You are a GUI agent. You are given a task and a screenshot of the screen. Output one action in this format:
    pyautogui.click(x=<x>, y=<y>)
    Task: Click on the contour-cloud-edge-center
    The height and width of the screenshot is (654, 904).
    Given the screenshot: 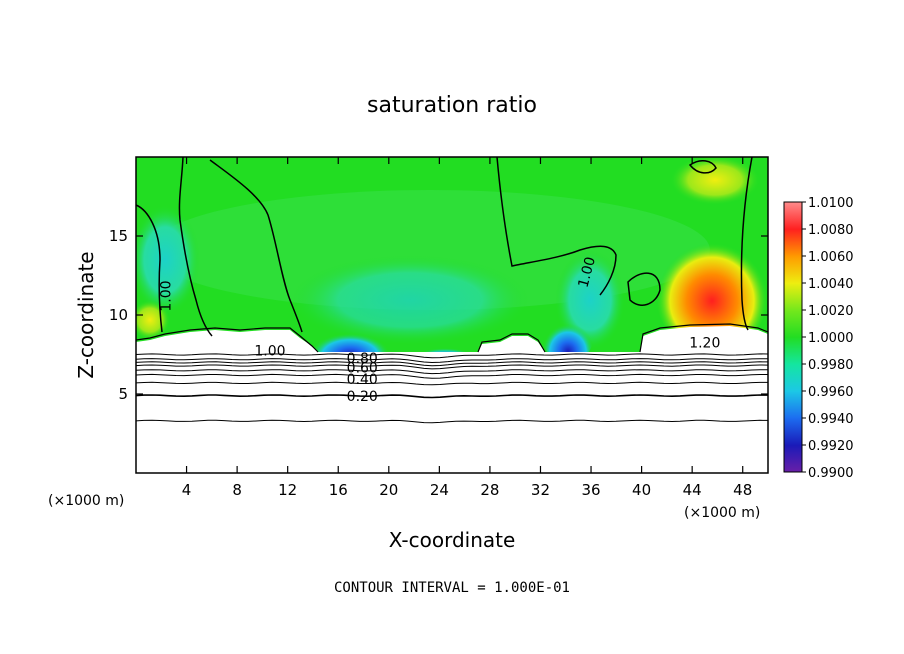 What is the action you would take?
    pyautogui.click(x=511, y=343)
    